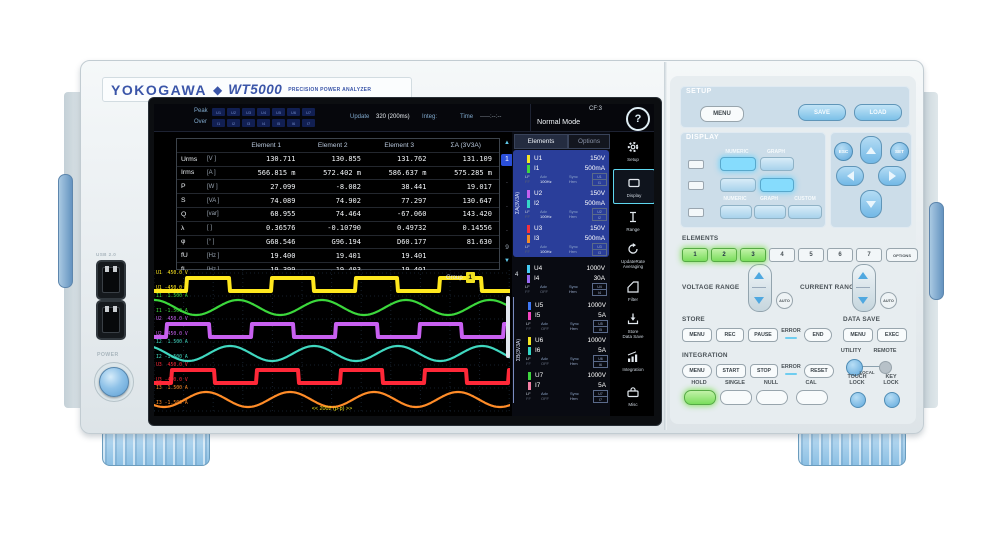 This screenshot has width=1000, height=540. What do you see at coordinates (529, 315) in the screenshot?
I see `current-color-bar` at bounding box center [529, 315].